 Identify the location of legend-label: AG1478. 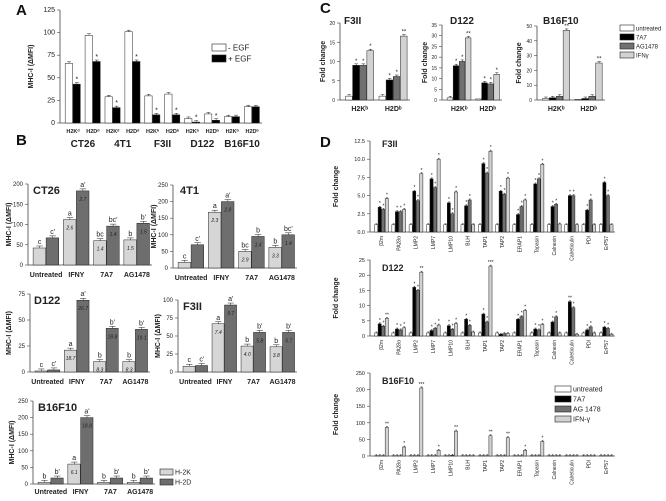
(647, 48).